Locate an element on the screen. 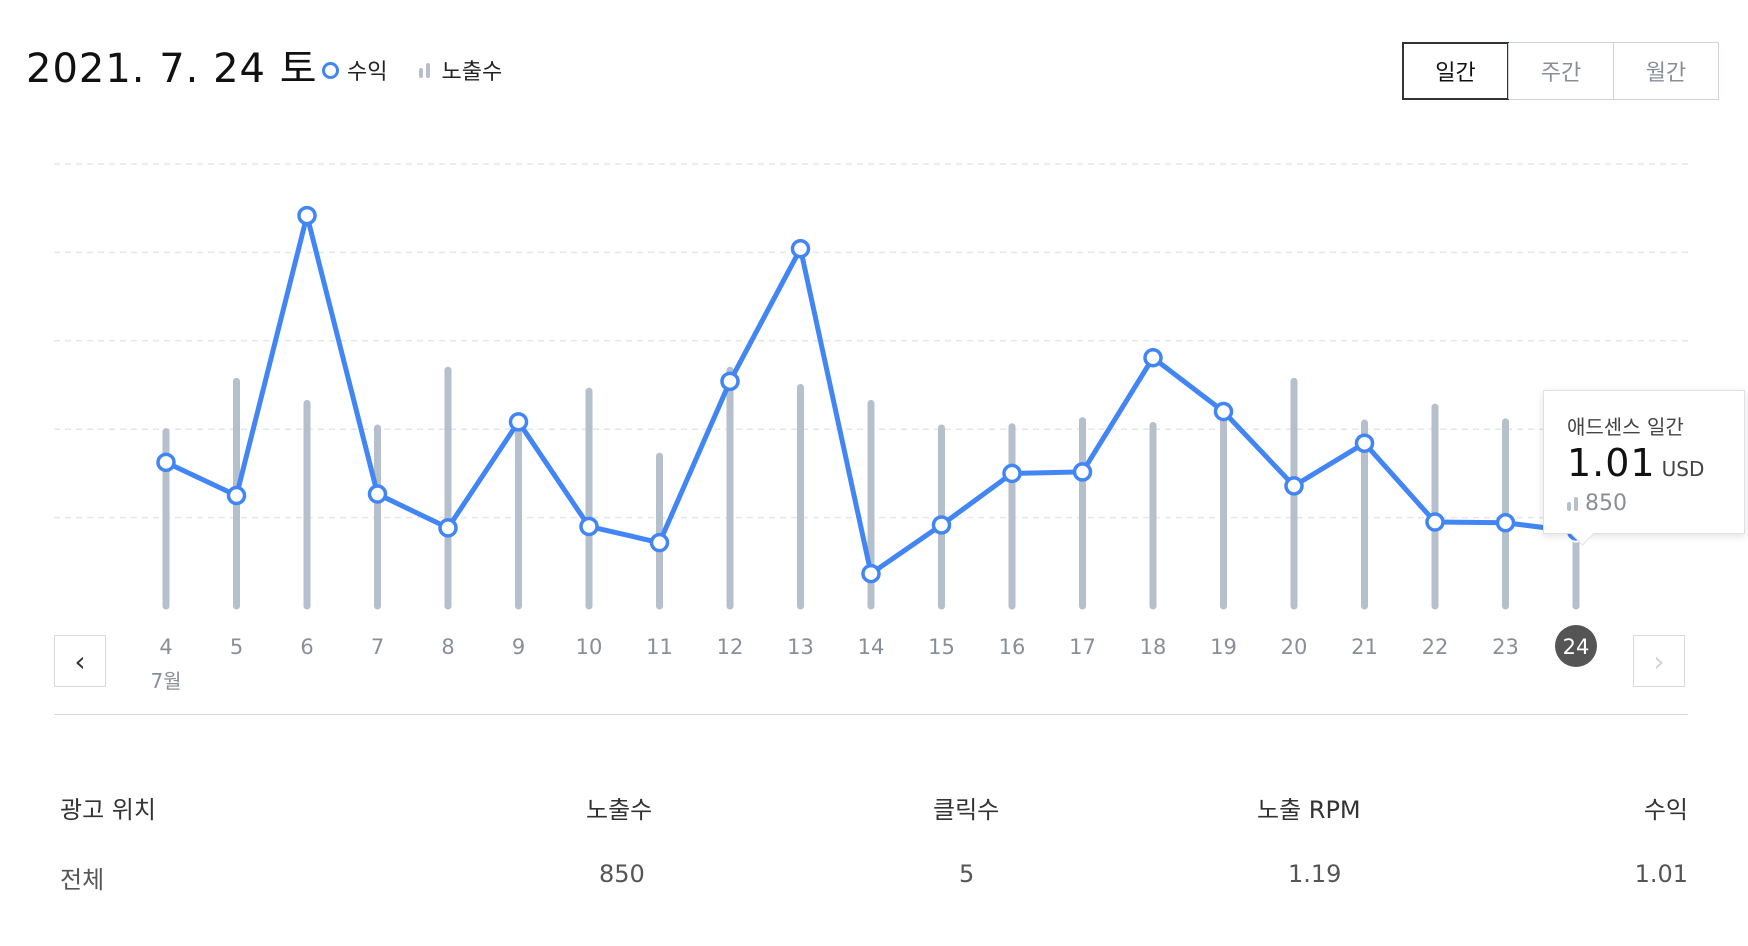 This screenshot has width=1748, height=946. legend-revenue-label: 수익 is located at coordinates (367, 72).